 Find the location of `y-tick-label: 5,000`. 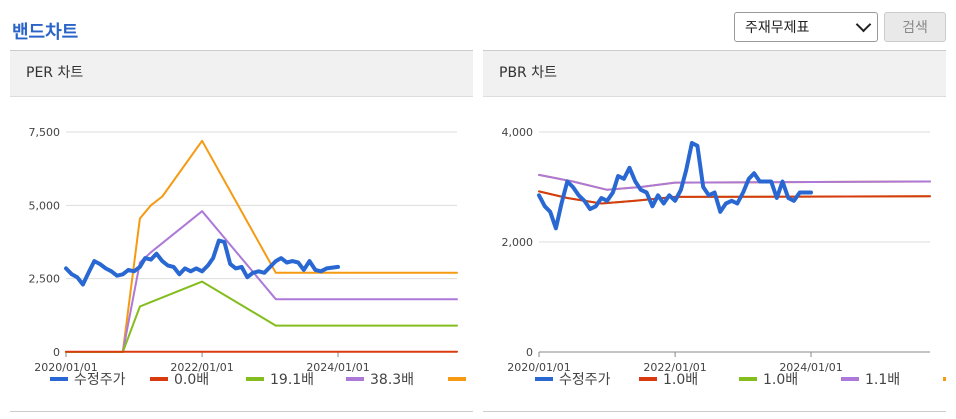

y-tick-label: 5,000 is located at coordinates (45, 205).